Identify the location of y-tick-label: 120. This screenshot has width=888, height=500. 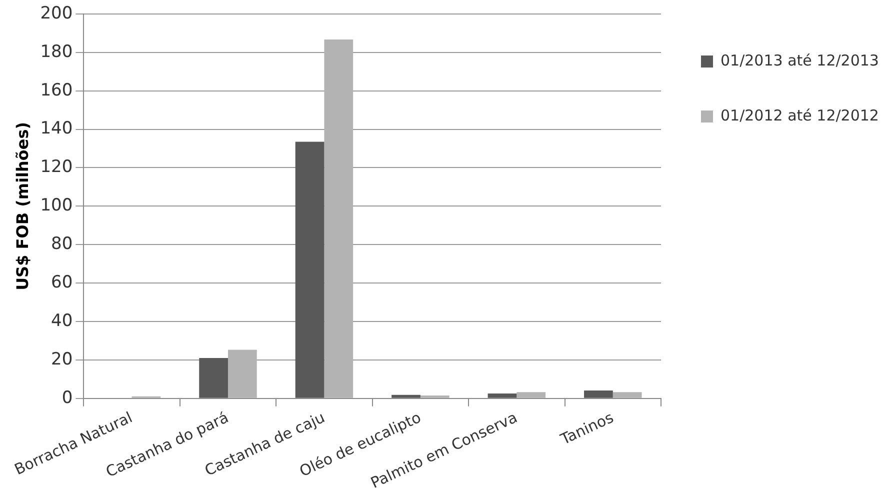
(56, 167).